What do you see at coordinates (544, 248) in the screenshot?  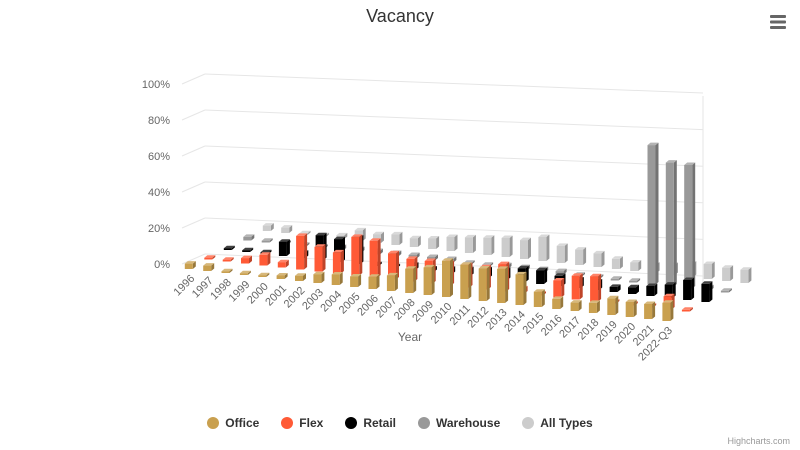 I see `bar-all-types-2011` at bounding box center [544, 248].